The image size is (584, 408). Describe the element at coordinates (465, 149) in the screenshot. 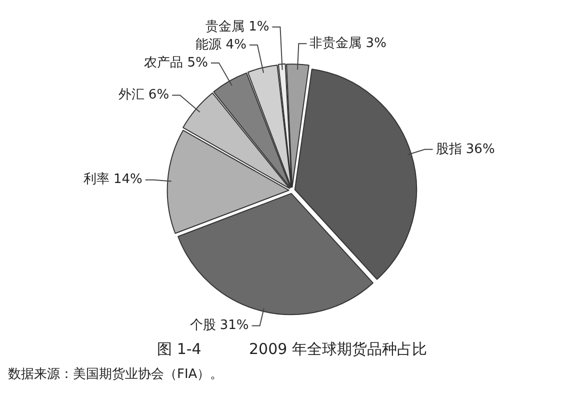

I see `slice-label: 股指 36%` at that location.